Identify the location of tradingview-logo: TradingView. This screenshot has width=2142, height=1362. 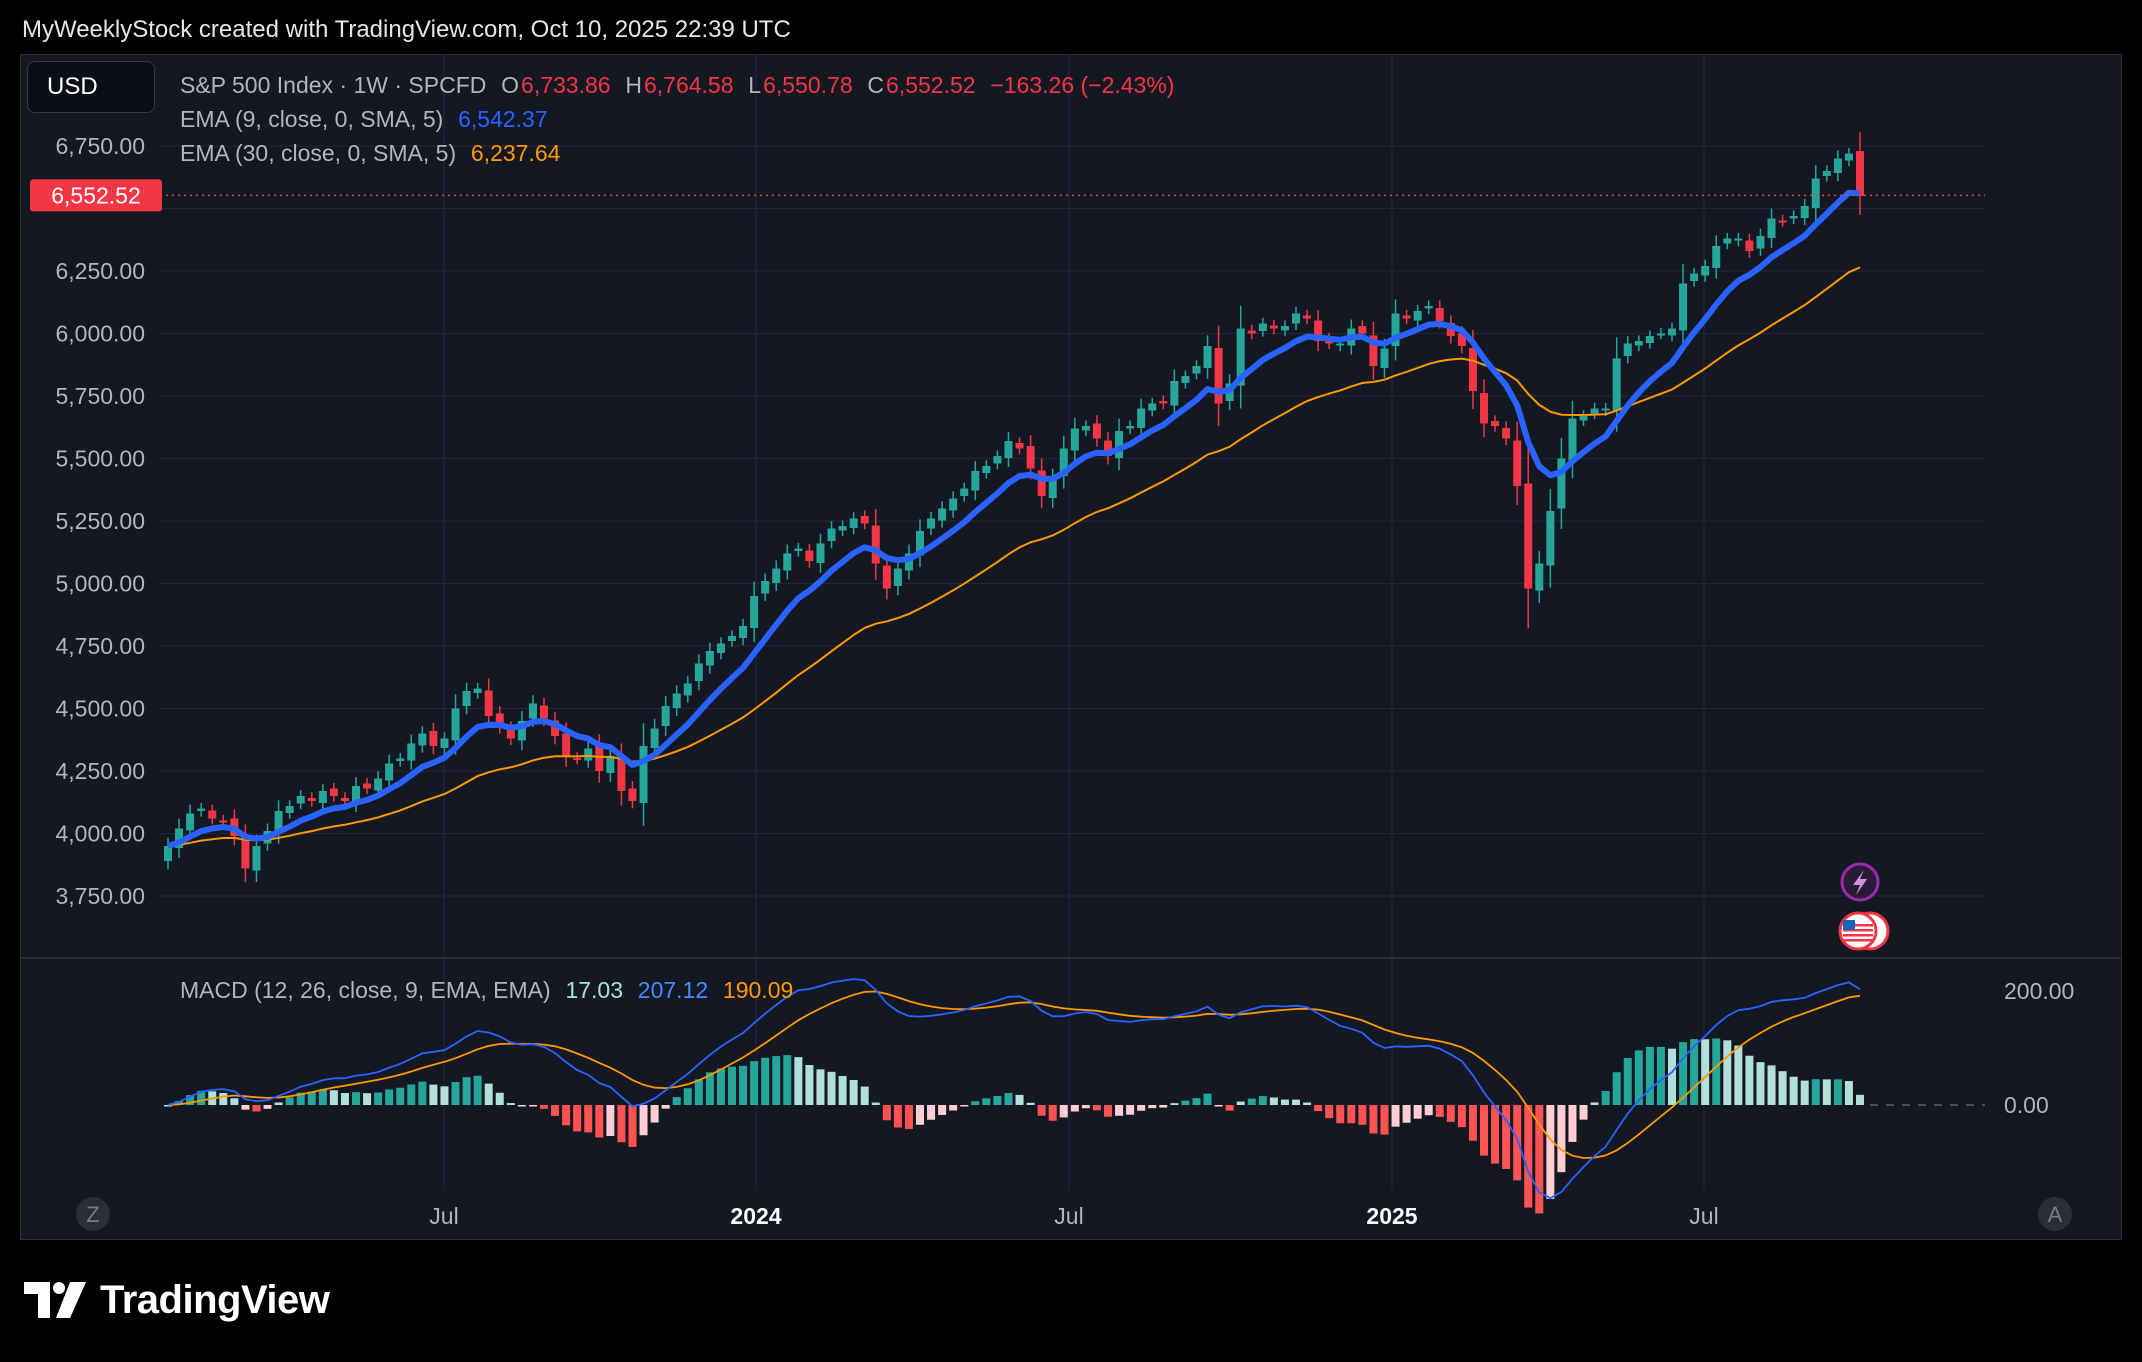
(177, 1300).